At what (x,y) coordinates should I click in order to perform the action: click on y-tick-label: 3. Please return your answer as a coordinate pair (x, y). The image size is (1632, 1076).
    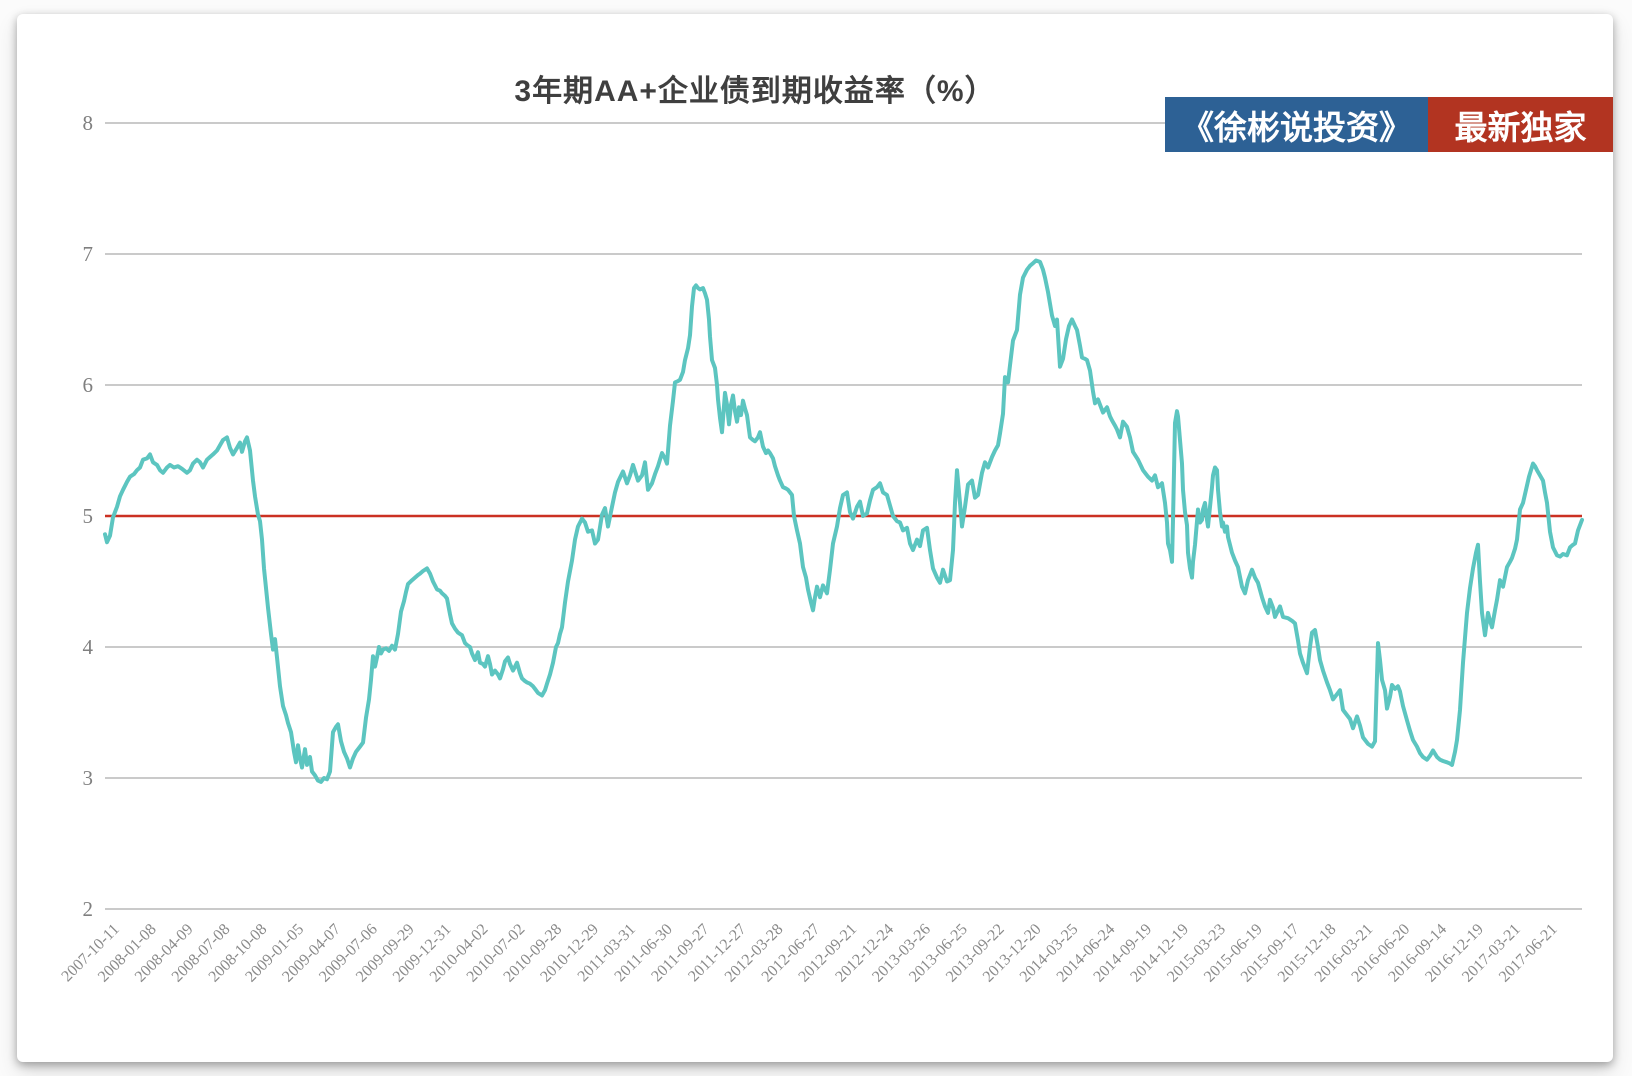
    Looking at the image, I should click on (88, 778).